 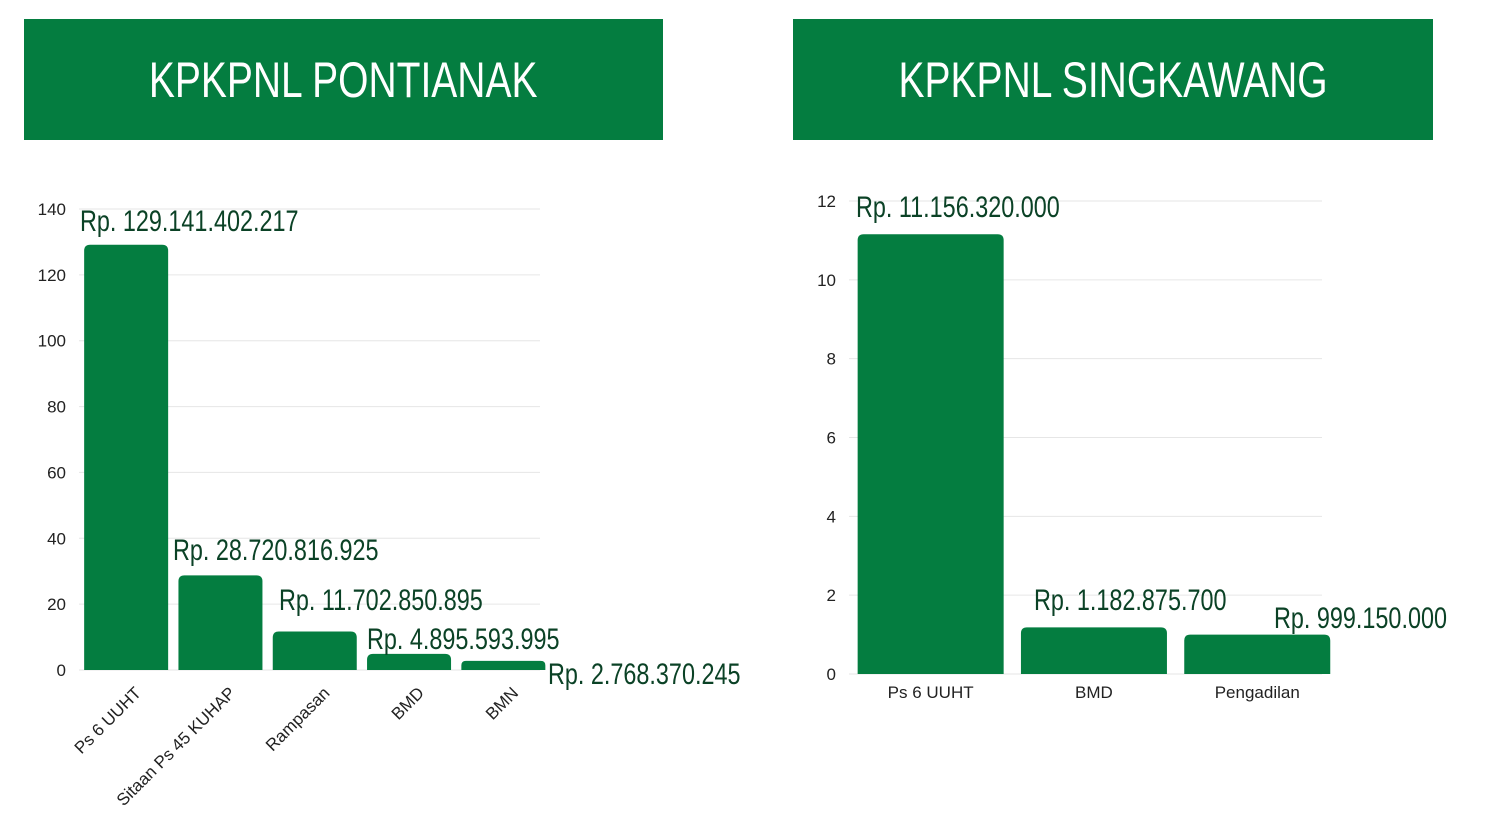 I want to click on singkawang-x-tick-bmd: BMD, so click(x=1094, y=692).